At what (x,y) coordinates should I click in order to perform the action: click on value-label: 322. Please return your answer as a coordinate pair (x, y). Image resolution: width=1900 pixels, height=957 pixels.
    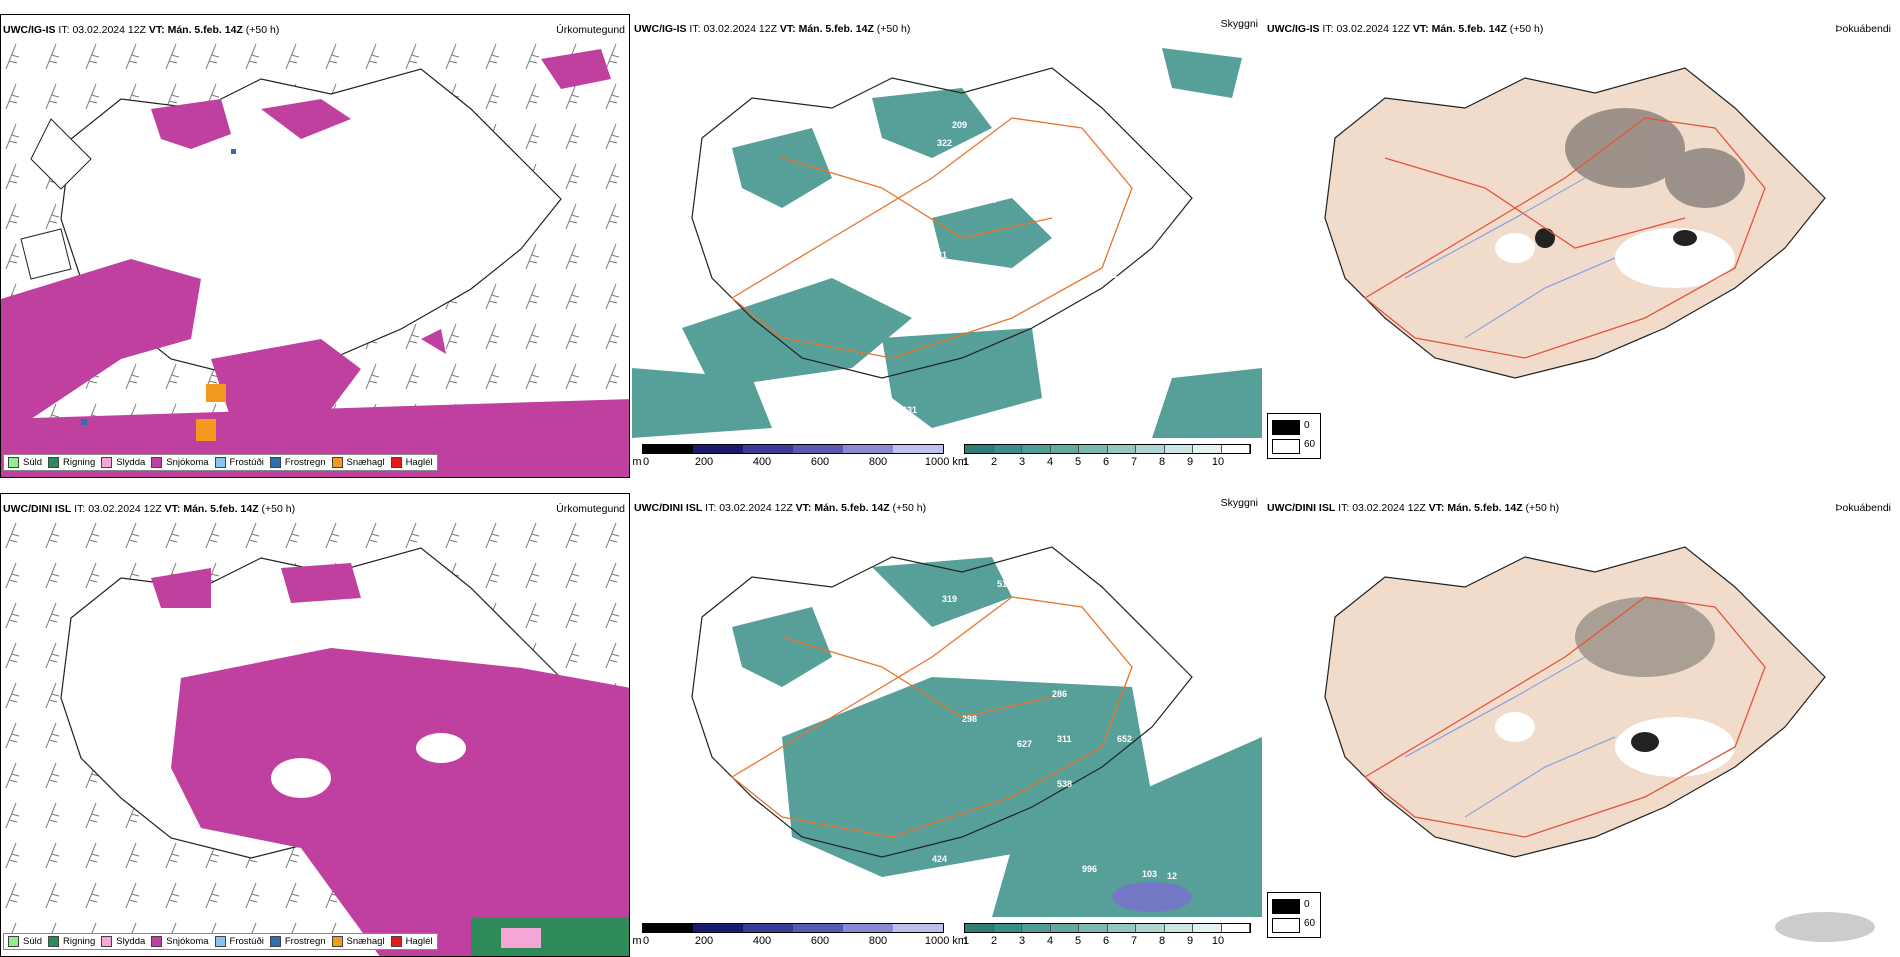
    Looking at the image, I should click on (944, 143).